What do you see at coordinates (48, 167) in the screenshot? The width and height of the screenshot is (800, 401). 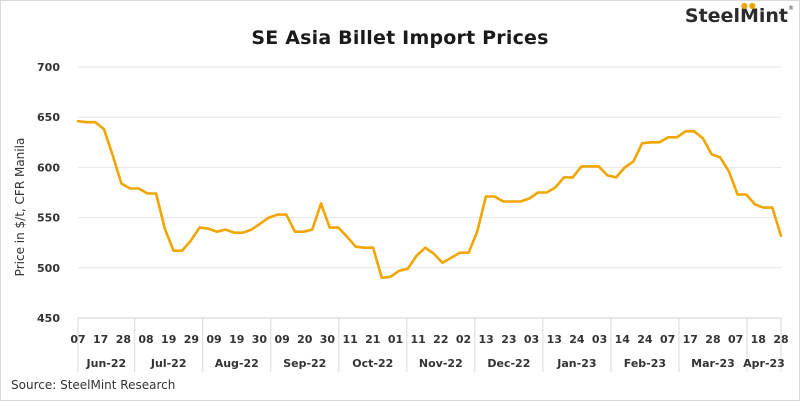 I see `y-tick-label: 600` at bounding box center [48, 167].